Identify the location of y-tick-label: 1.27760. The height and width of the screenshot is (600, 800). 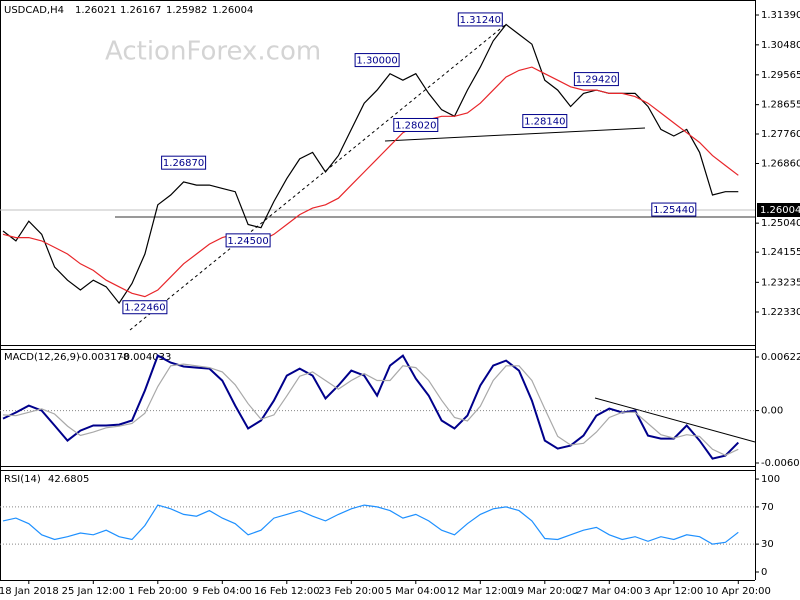
(780, 134).